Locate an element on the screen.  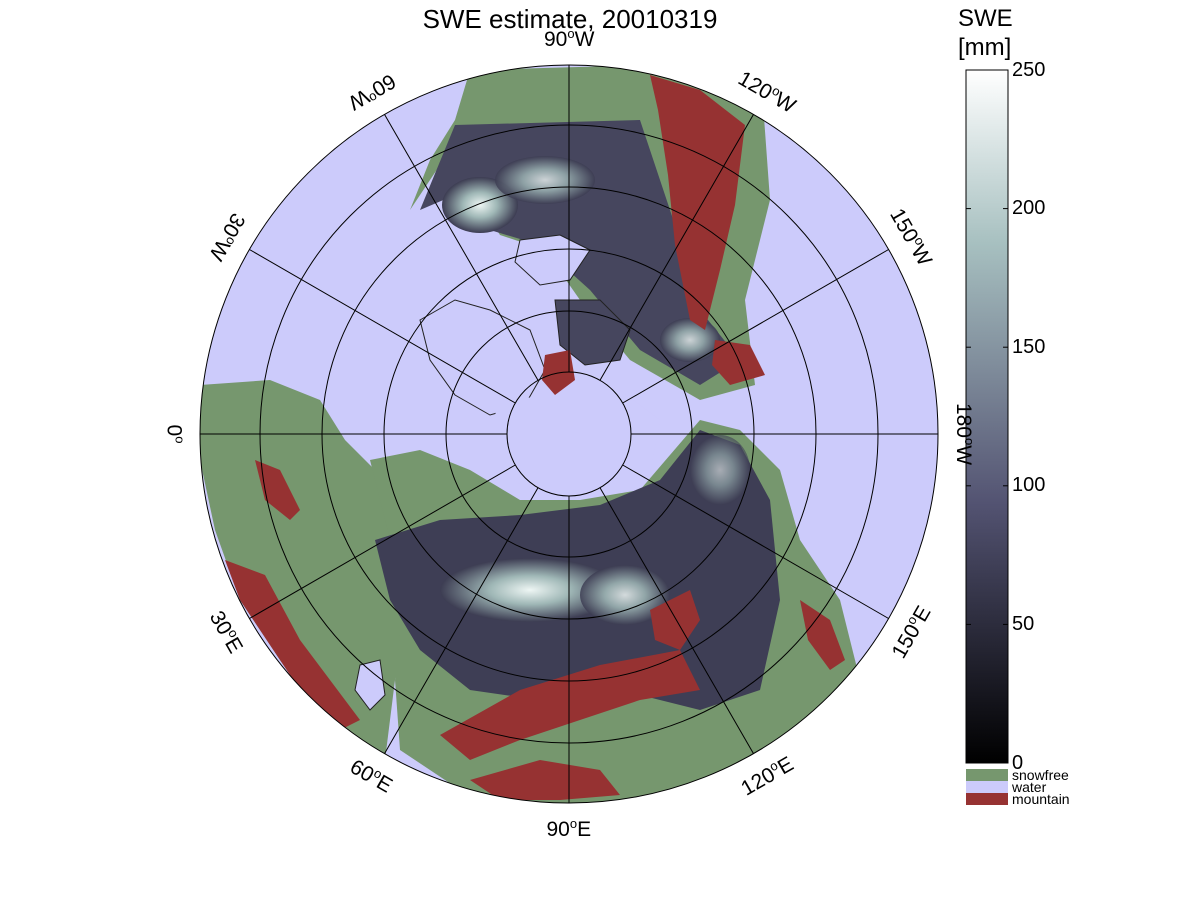
colorbar-tick-label: 100 is located at coordinates (1029, 485).